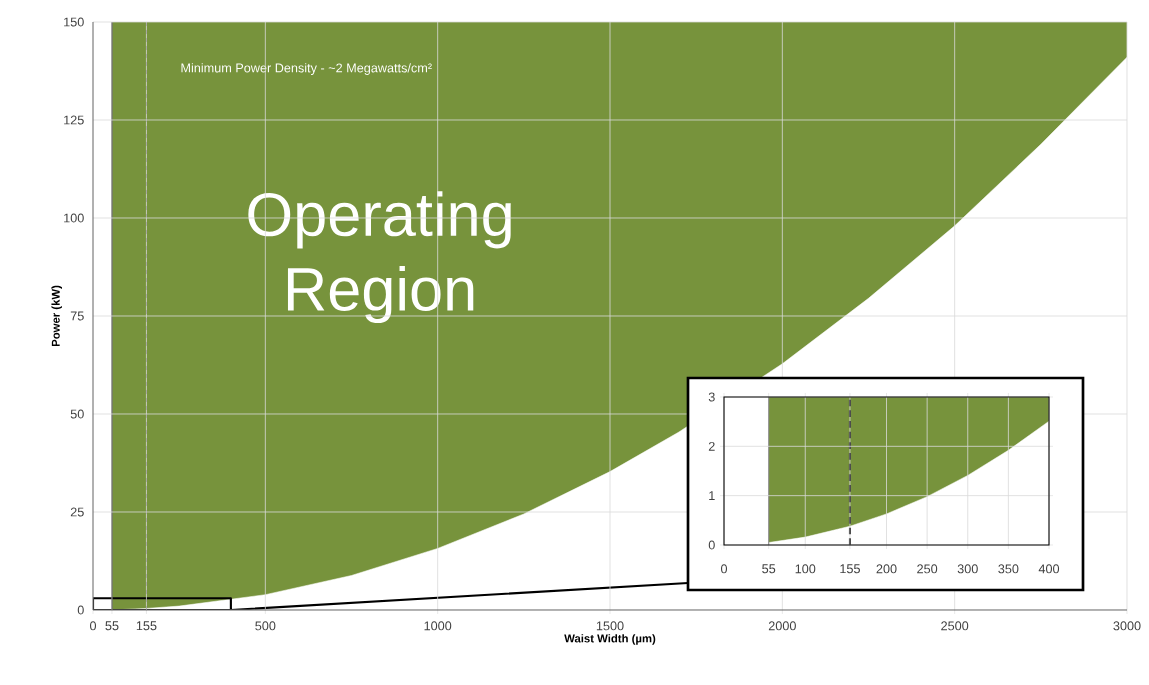 Image resolution: width=1149 pixels, height=685 pixels. I want to click on y-tick-label: 50, so click(77, 414).